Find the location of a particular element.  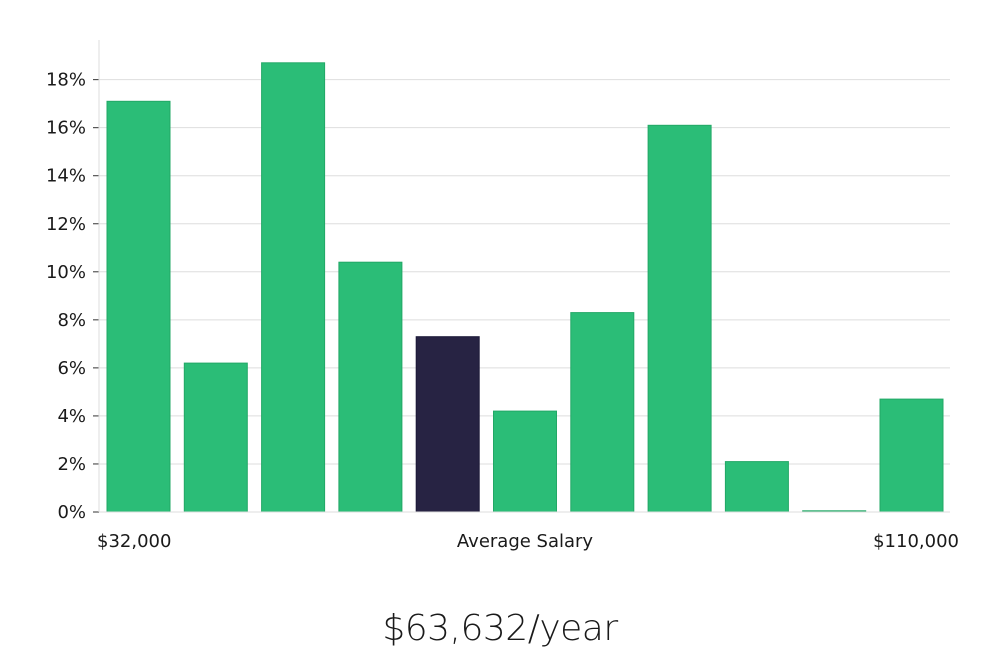

y-tick-label: 8% is located at coordinates (71, 320).